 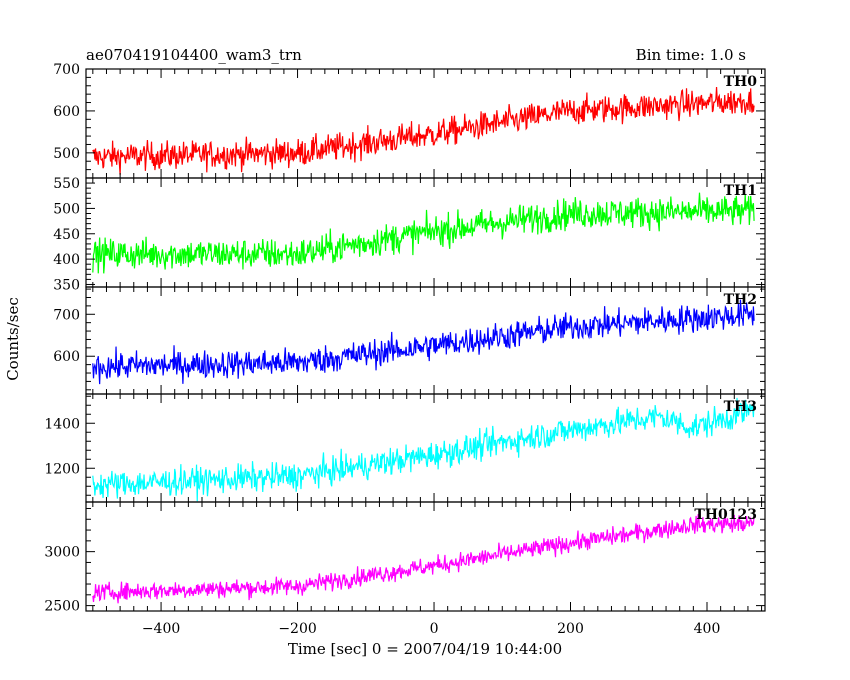 What do you see at coordinates (725, 515) in the screenshot?
I see `panel-label: TH0123` at bounding box center [725, 515].